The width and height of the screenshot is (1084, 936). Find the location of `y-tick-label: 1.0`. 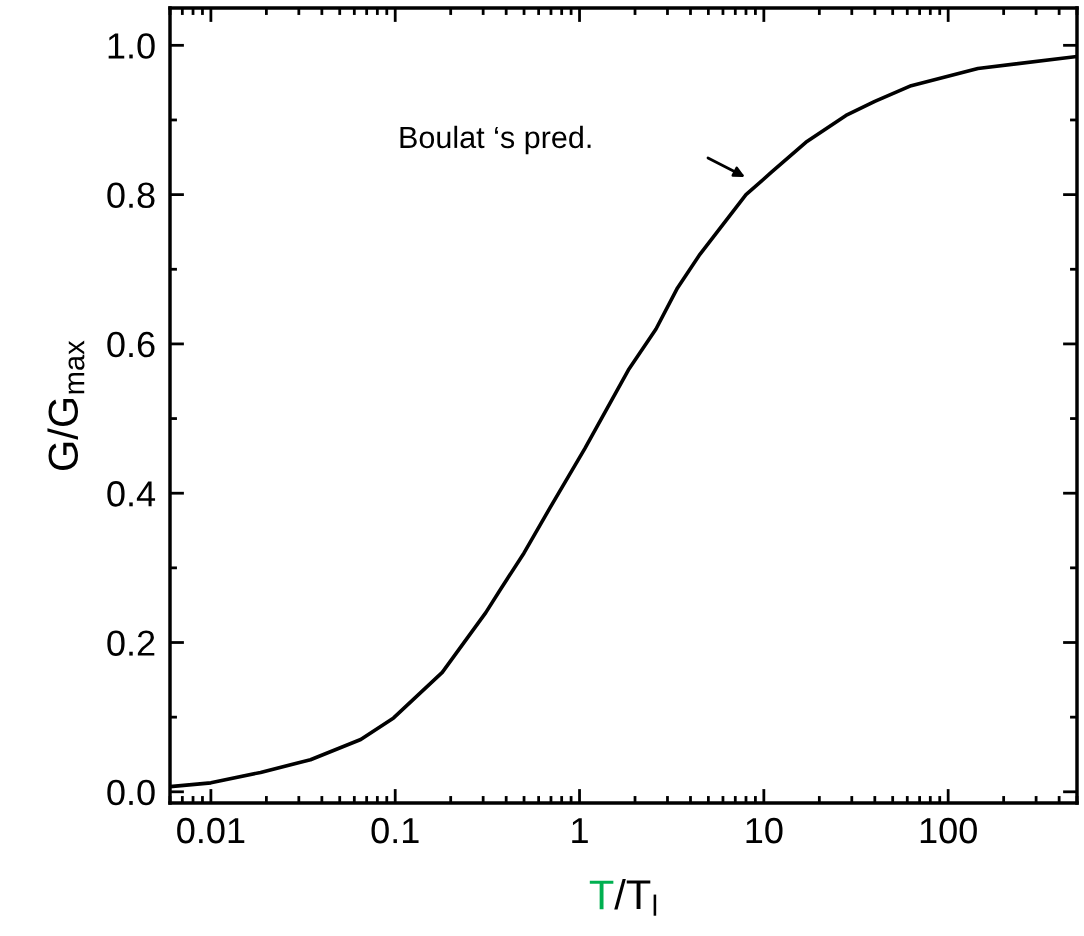

y-tick-label: 1.0 is located at coordinates (131, 46).